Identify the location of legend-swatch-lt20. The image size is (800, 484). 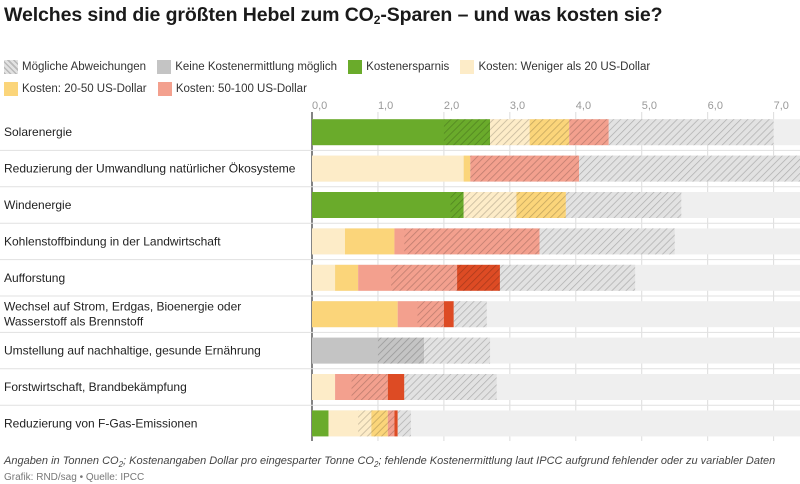
(467, 67).